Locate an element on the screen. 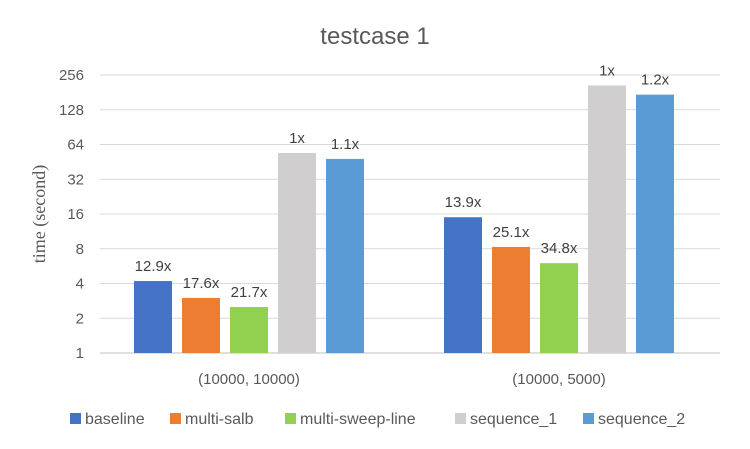  data-label: 1.2x is located at coordinates (655, 80).